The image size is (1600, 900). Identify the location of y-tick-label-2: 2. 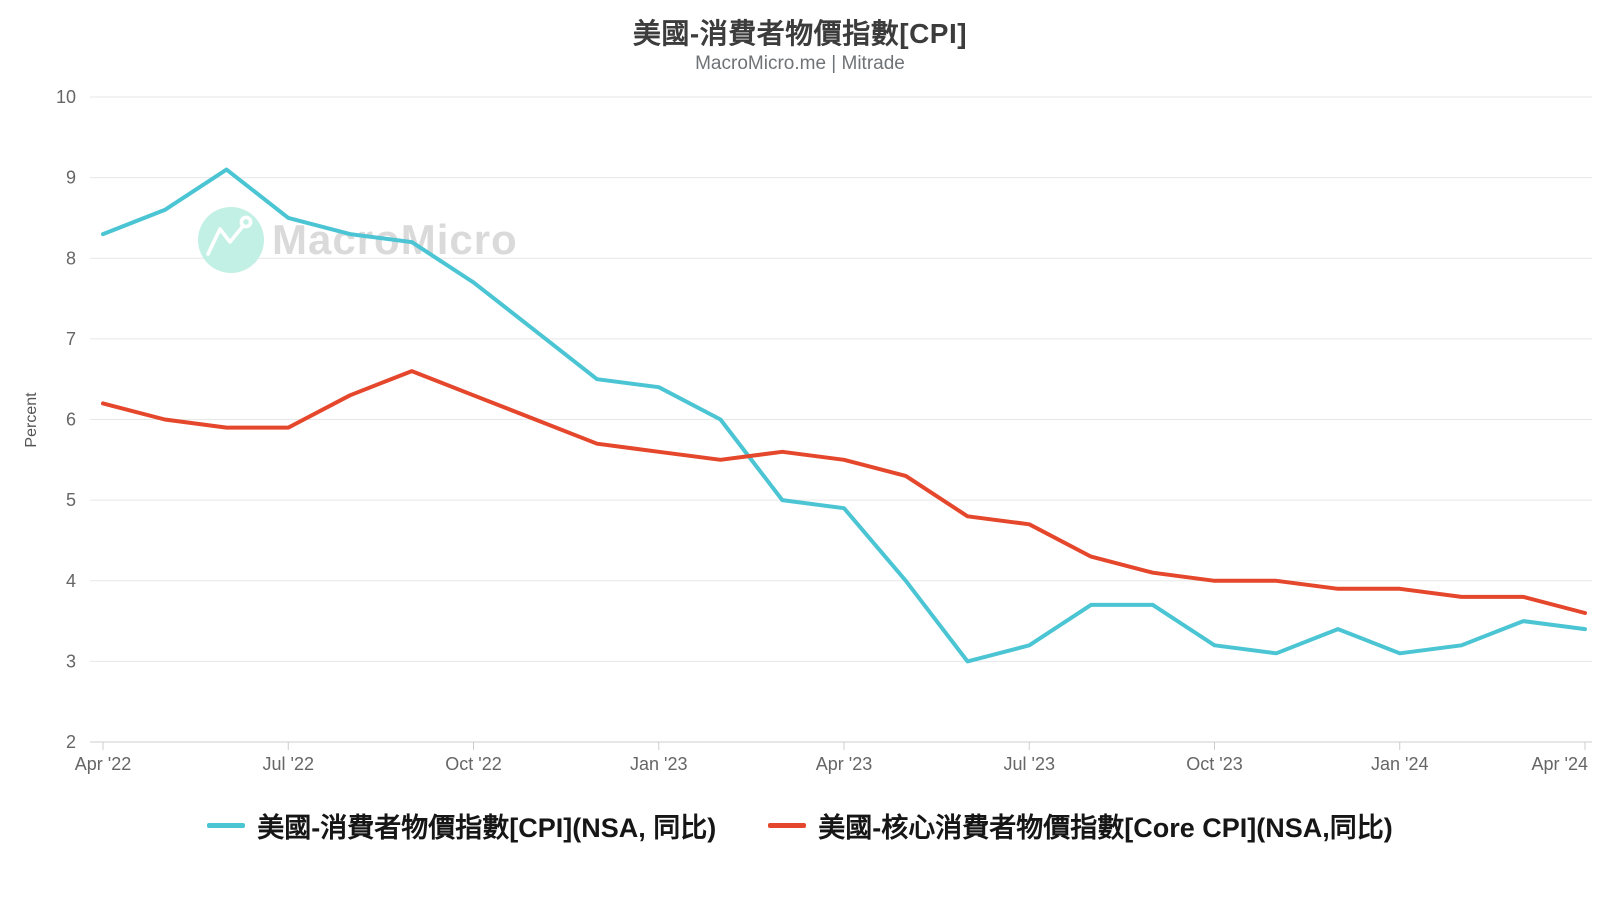
(71, 742).